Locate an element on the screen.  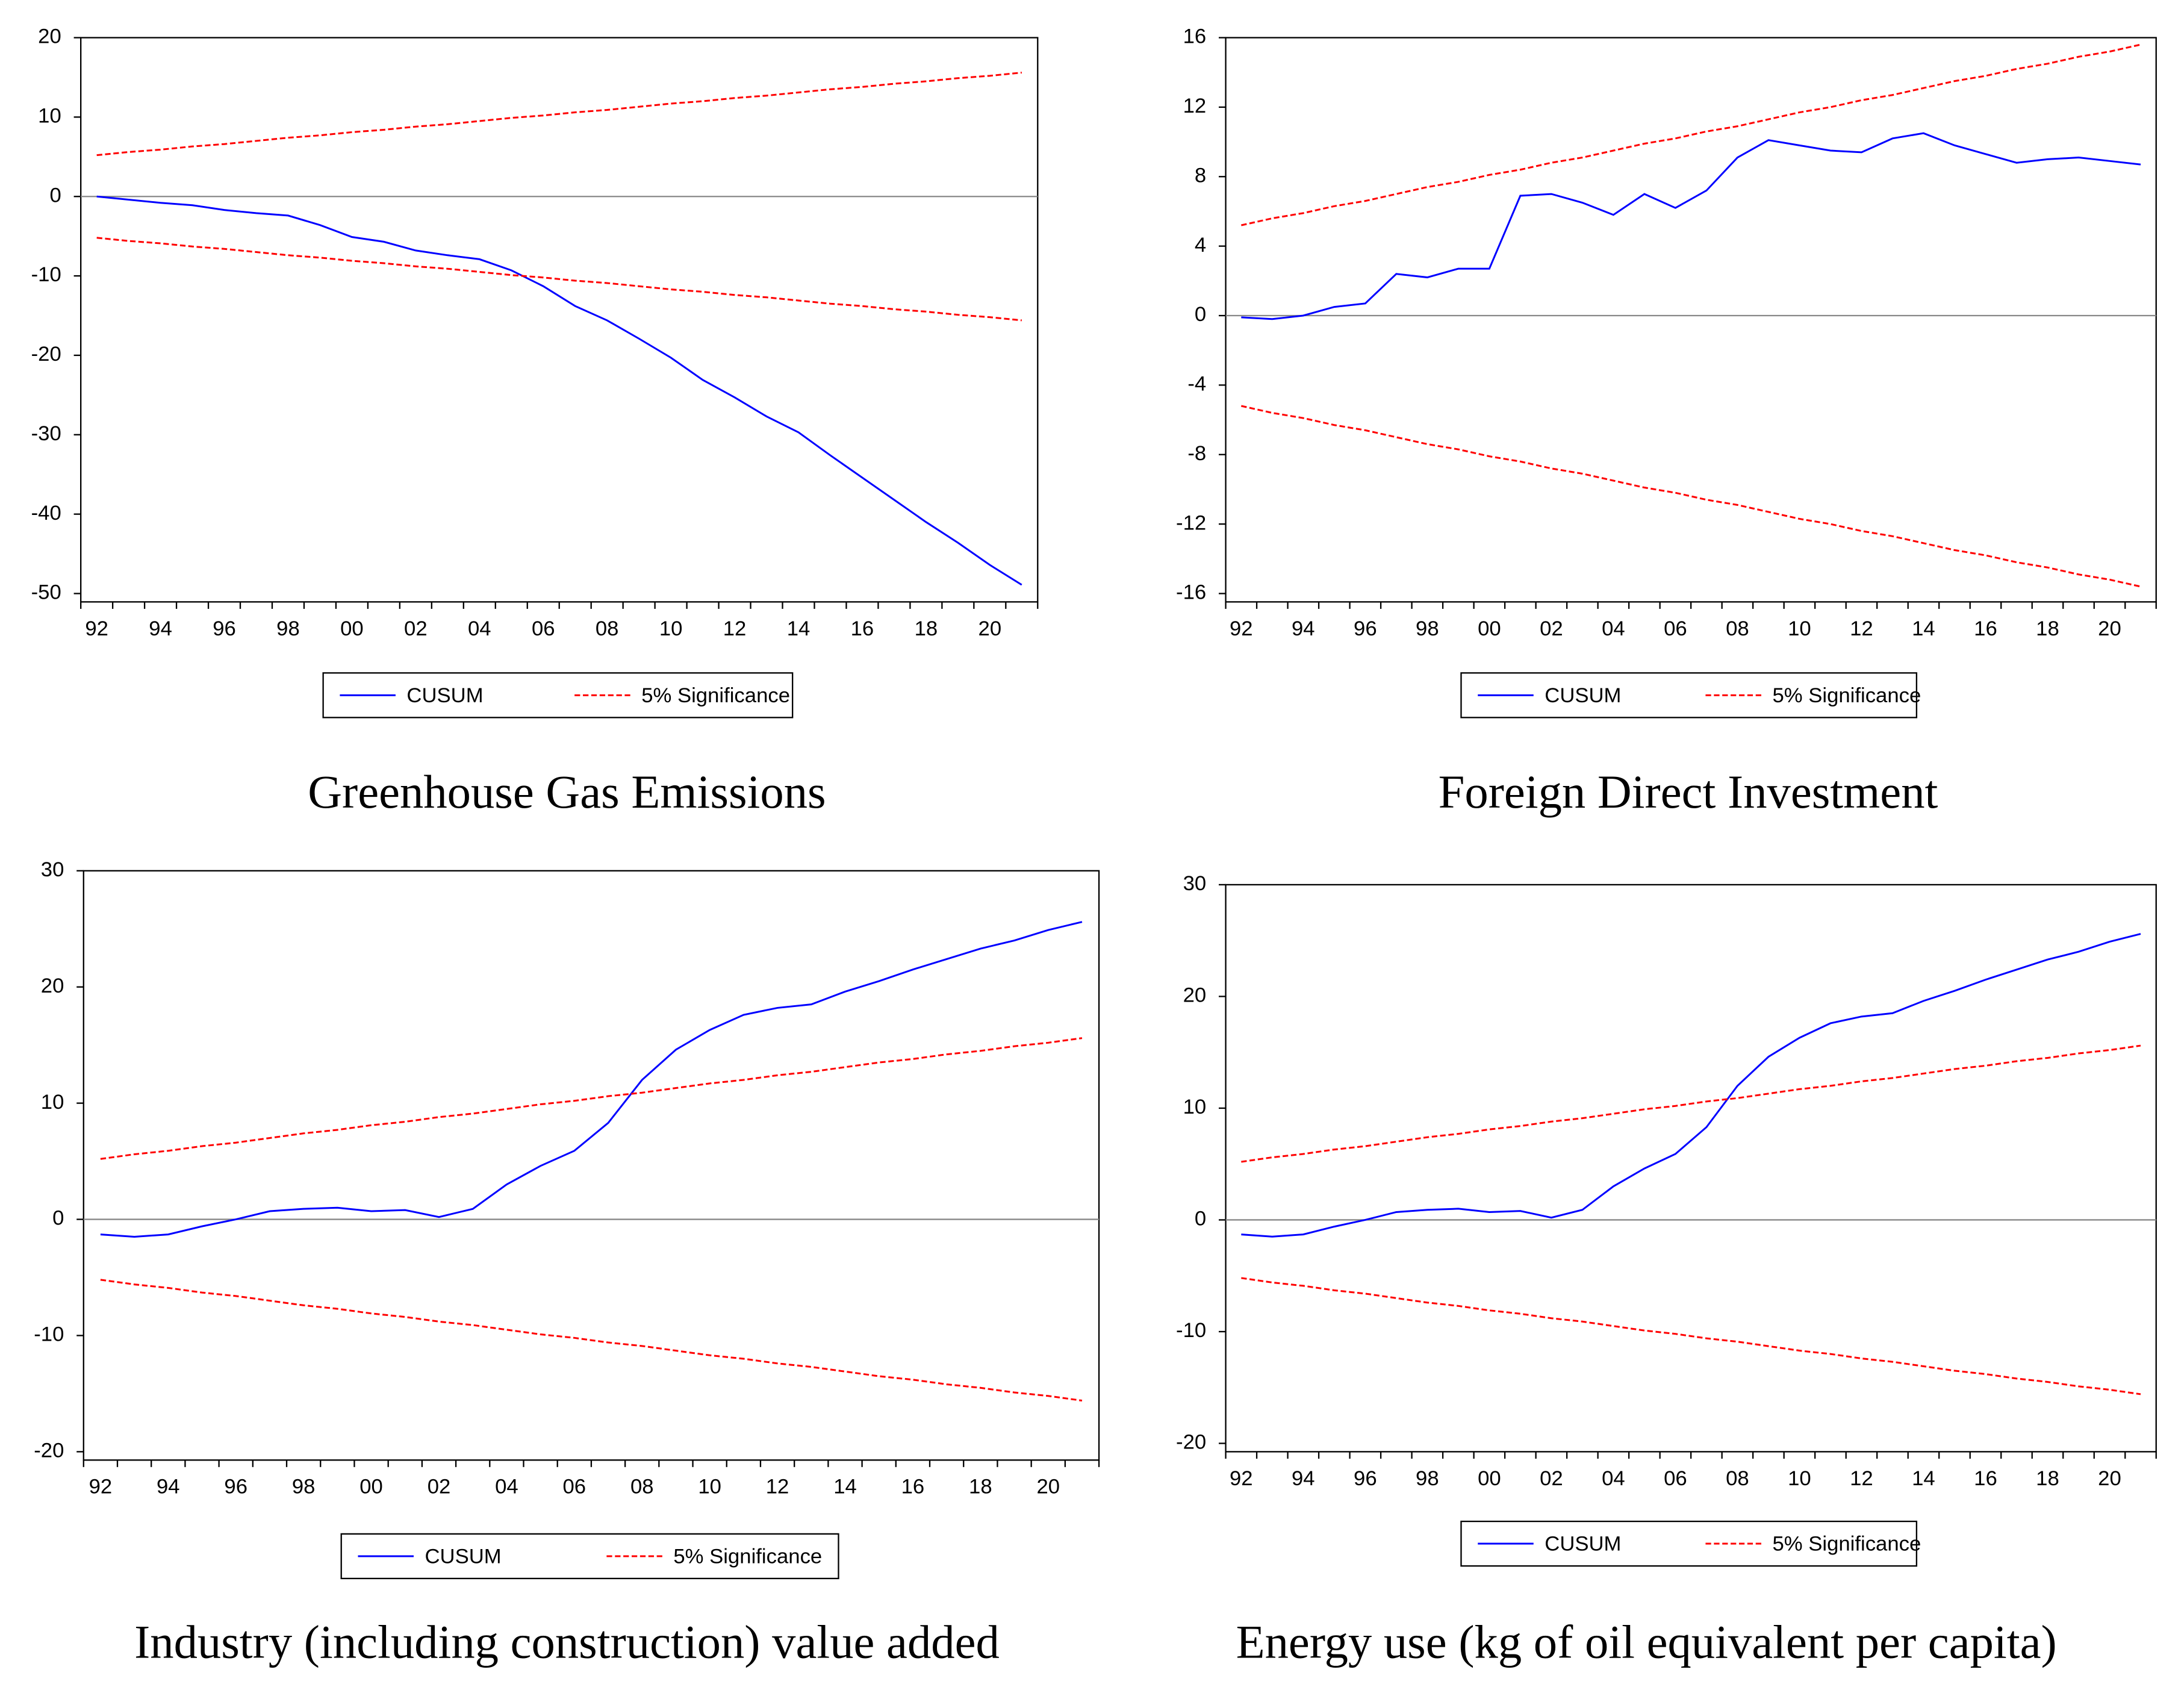
x-tick-label: 12 is located at coordinates (1862, 628).